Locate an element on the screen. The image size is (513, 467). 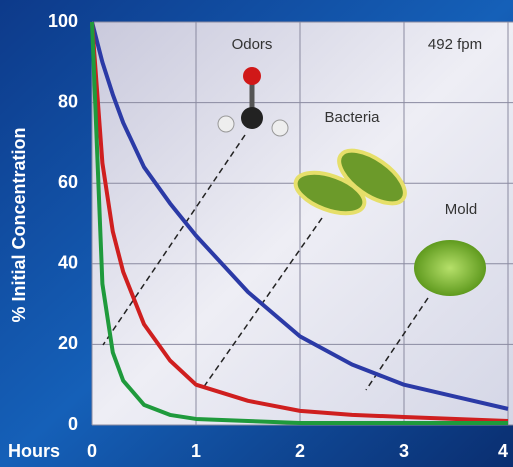
y-tick-label: 40 is located at coordinates (68, 263).